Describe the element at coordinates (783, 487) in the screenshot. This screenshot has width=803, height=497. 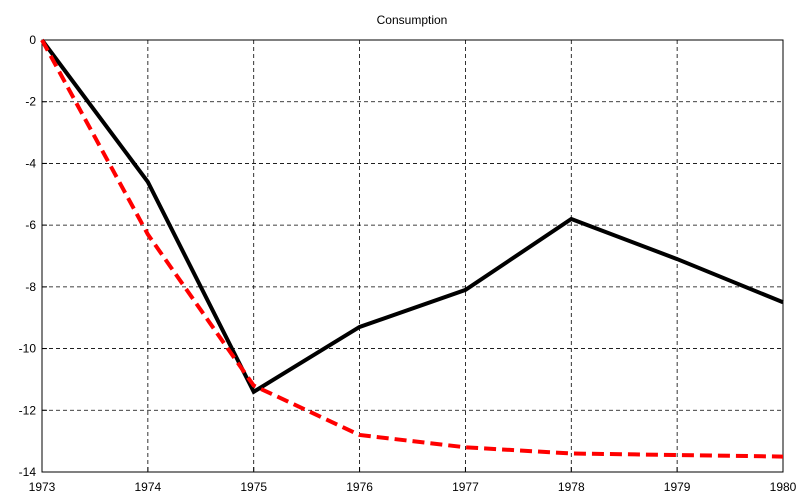
I see `x-tick-label: 1980` at that location.